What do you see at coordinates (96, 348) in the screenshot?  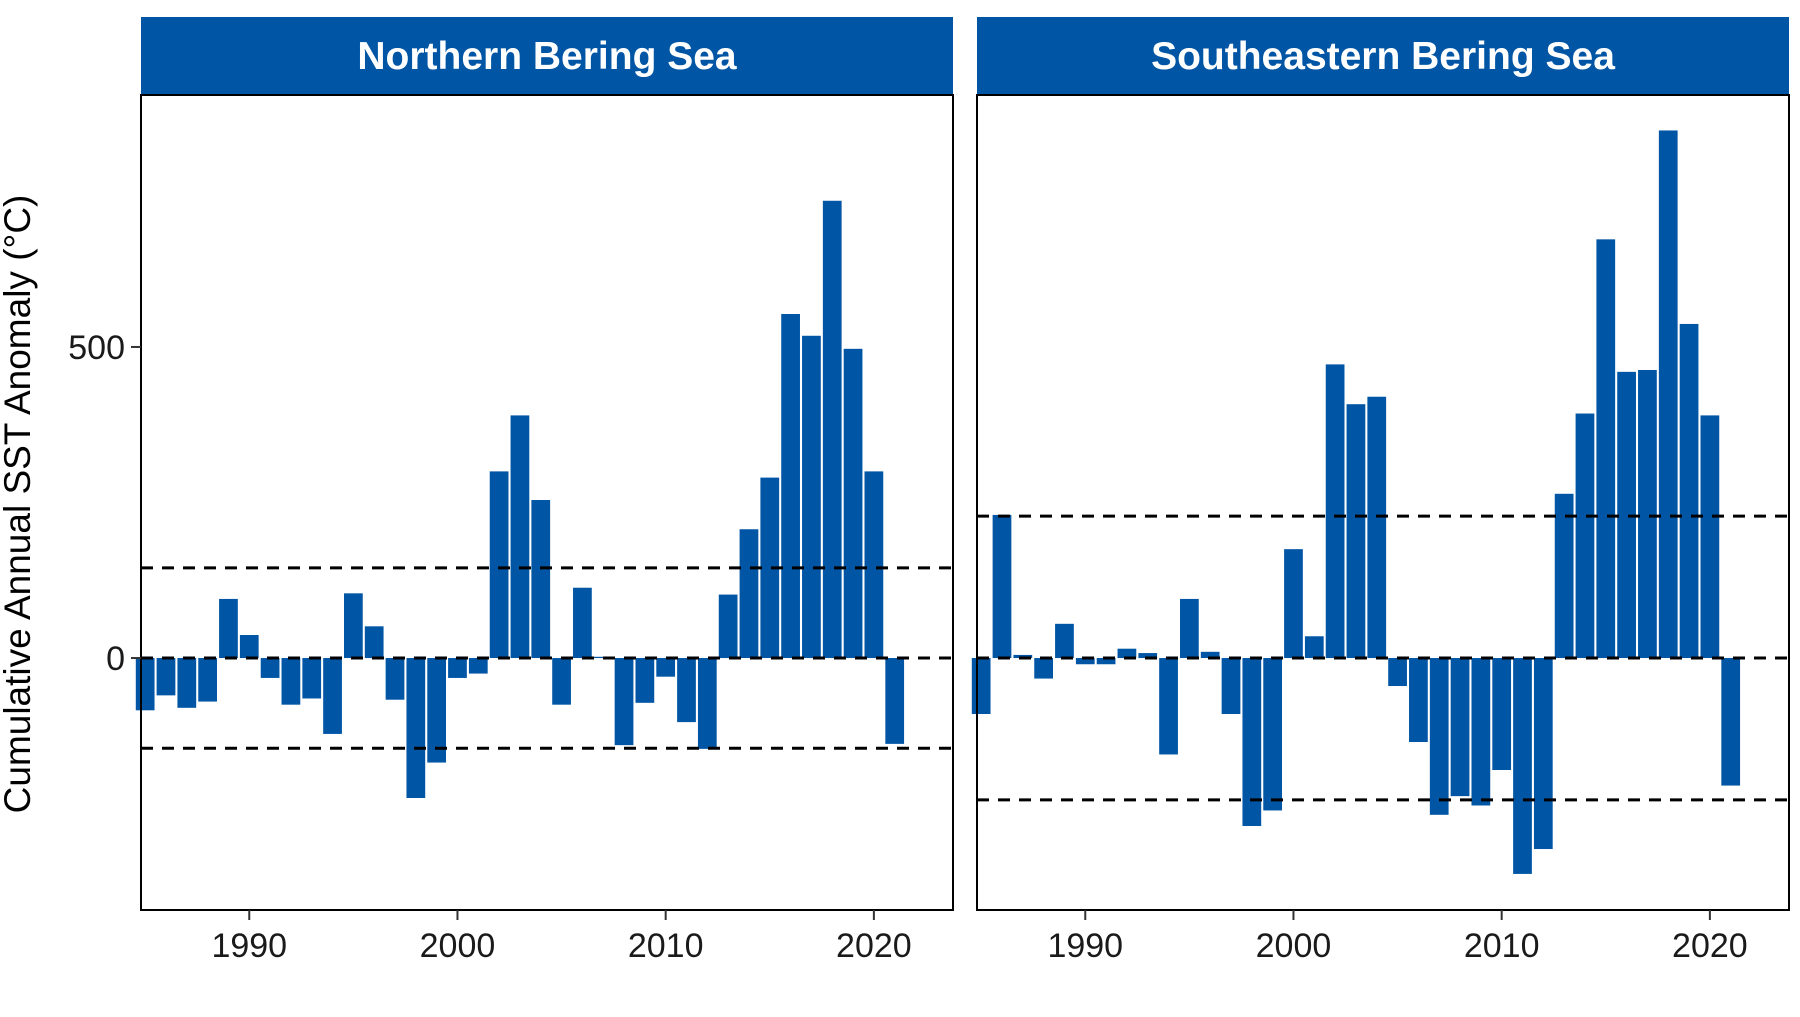 I see `y-tick-label: 500` at bounding box center [96, 348].